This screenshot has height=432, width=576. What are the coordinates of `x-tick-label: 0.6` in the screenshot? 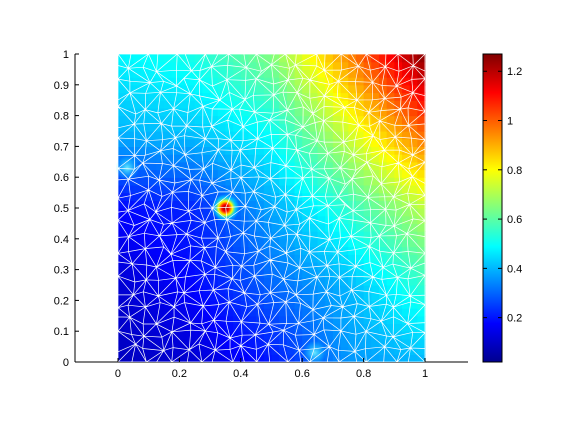 It's located at (302, 374).